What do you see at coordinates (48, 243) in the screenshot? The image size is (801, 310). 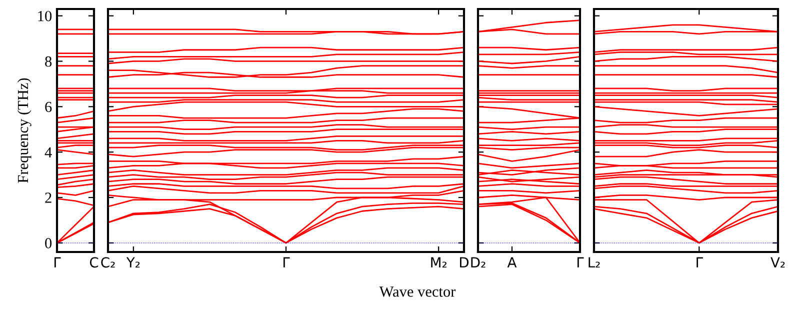 I see `y-tick-label: 0` at bounding box center [48, 243].